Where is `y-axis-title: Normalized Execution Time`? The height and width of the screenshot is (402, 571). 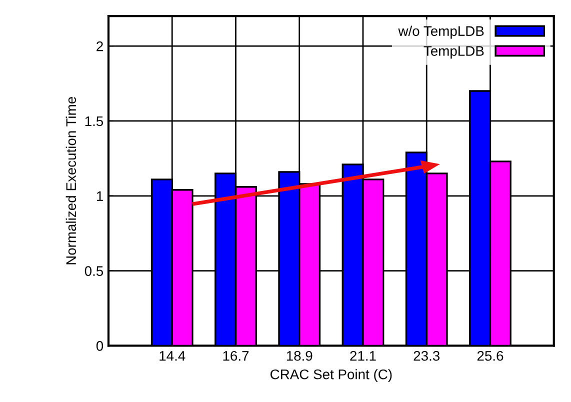
y-axis-title: Normalized Execution Time is located at coordinates (71, 180).